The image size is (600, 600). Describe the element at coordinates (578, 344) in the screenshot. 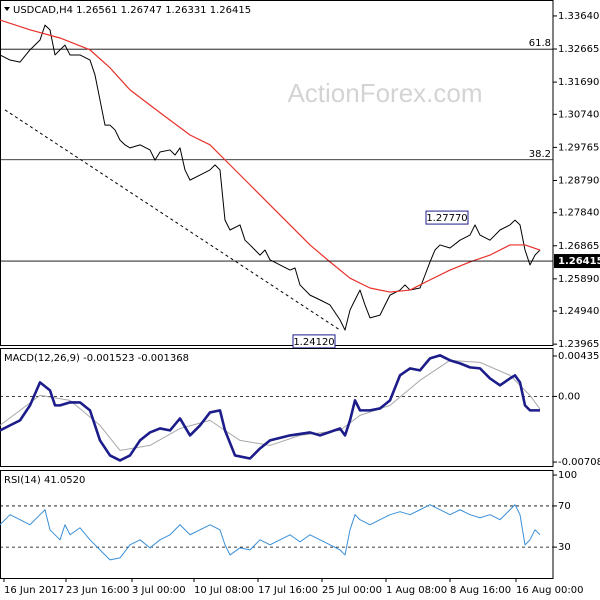

I see `y-tick-label: 1.23965` at that location.